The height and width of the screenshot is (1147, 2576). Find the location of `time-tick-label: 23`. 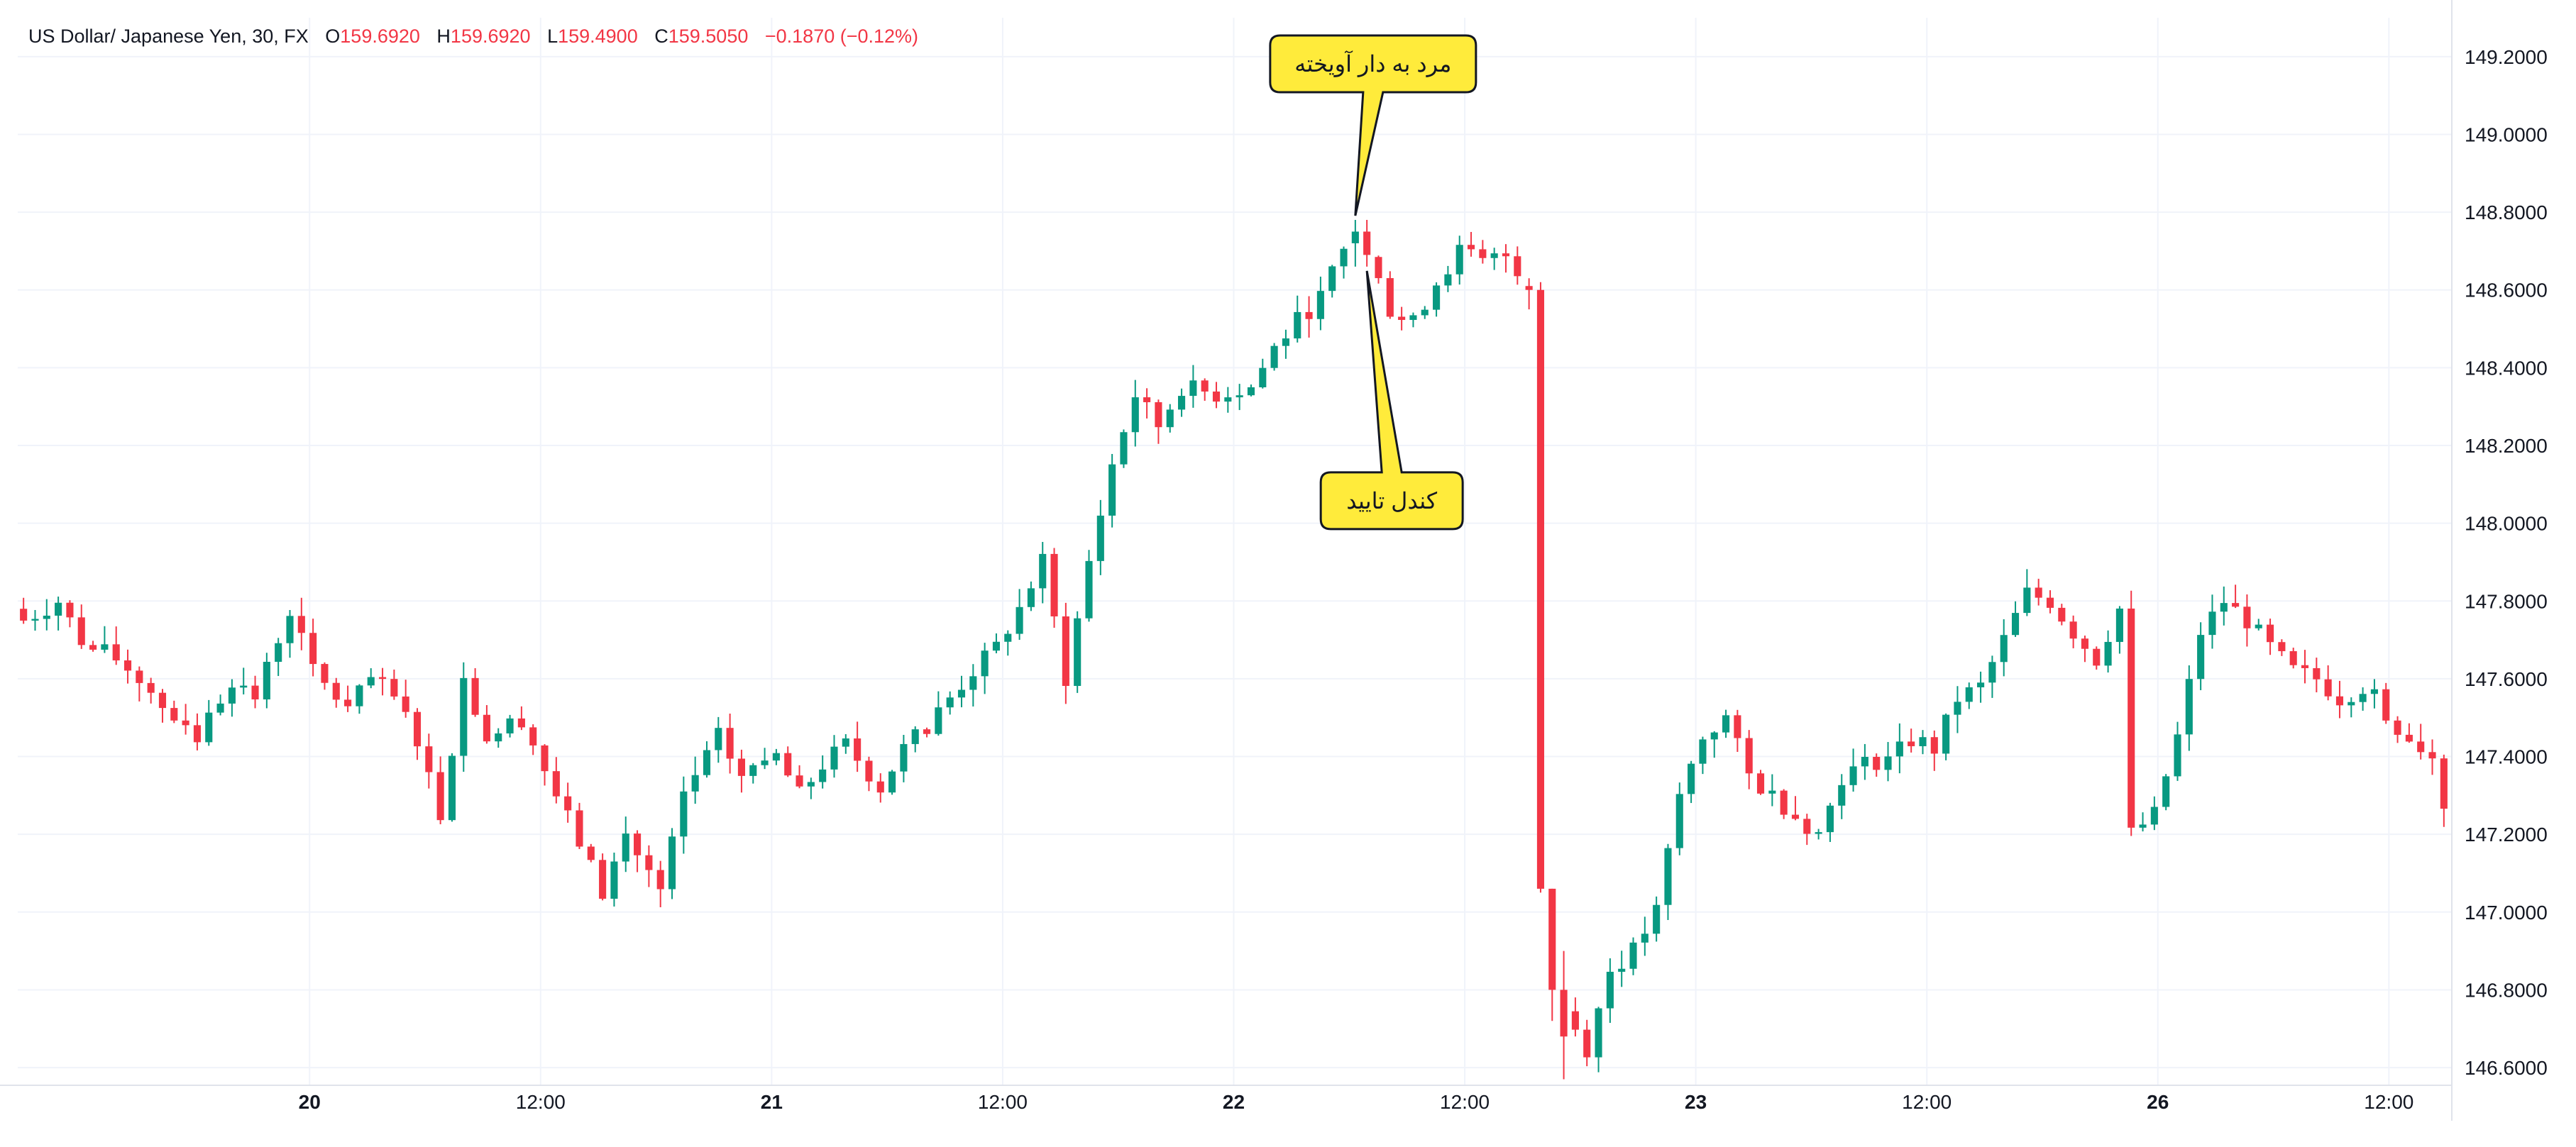

time-tick-label: 23 is located at coordinates (1696, 1102).